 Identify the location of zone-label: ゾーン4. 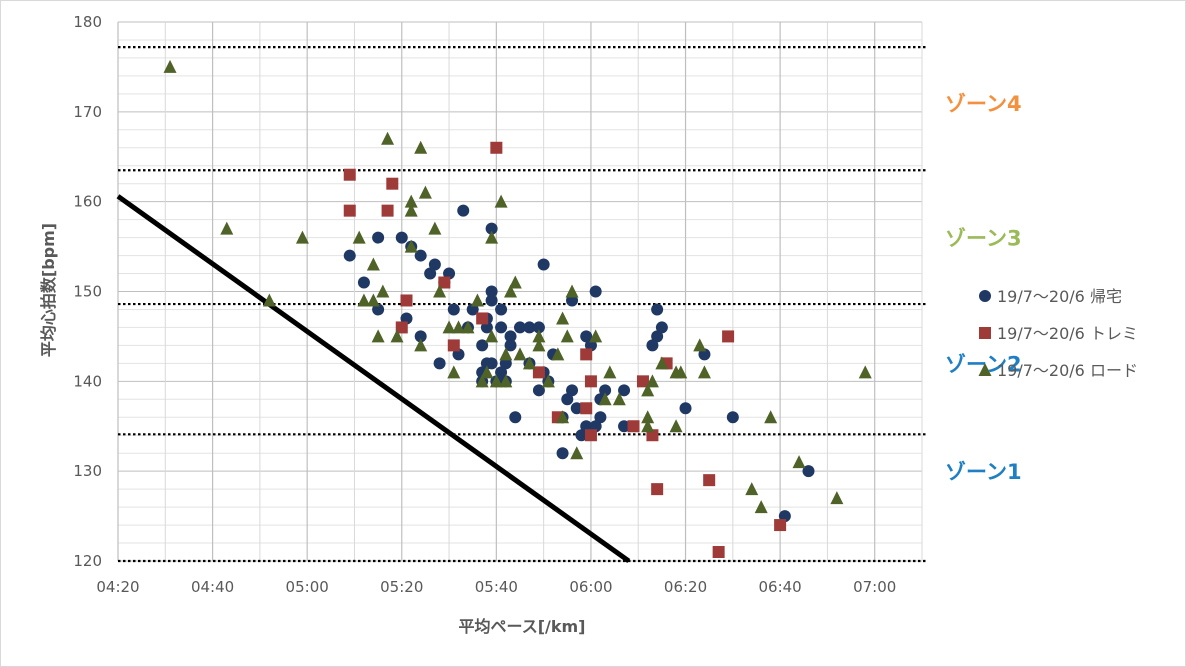
(983, 104).